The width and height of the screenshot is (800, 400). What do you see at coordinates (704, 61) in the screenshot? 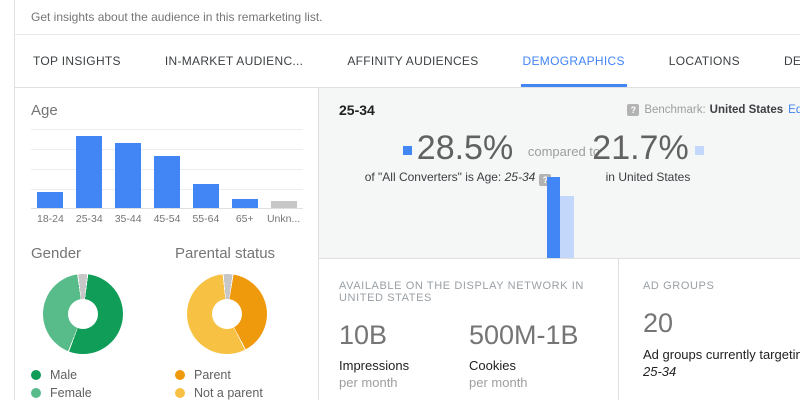
I see `tab-locations: LOCATIONS` at bounding box center [704, 61].